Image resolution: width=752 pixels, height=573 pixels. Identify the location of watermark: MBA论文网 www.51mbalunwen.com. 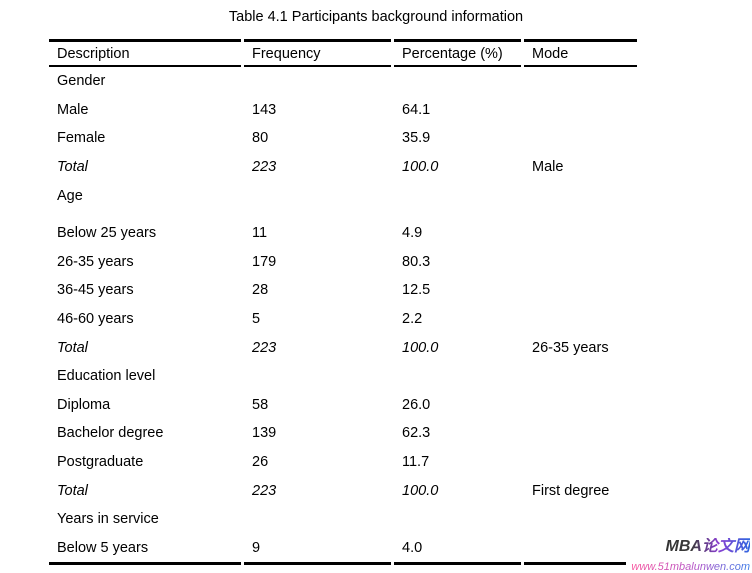
(688, 555).